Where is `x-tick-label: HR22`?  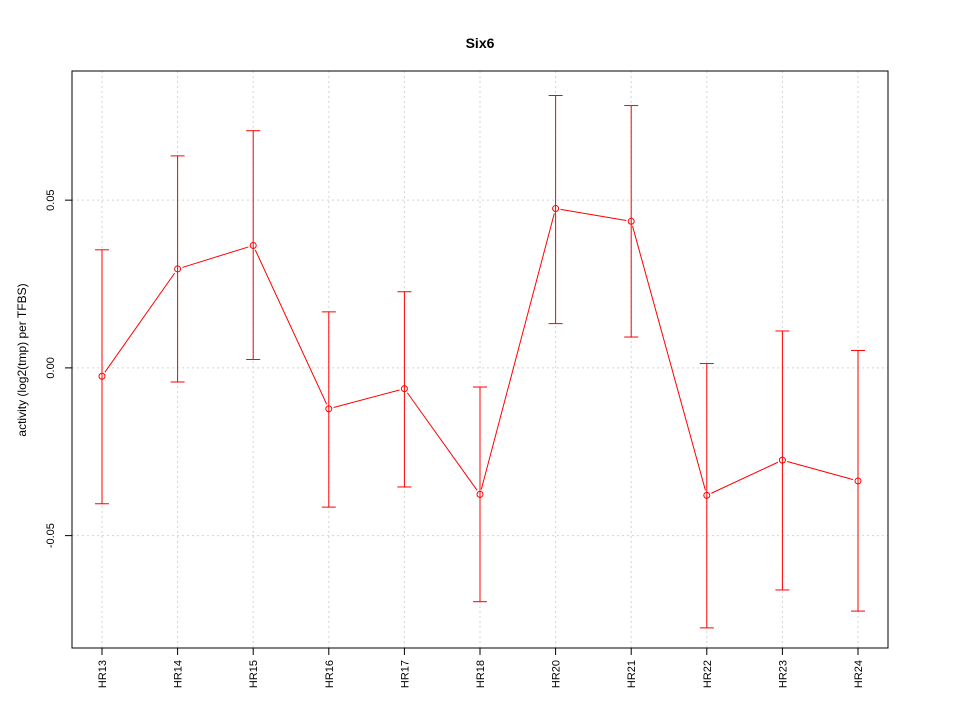
x-tick-label: HR22 is located at coordinates (708, 674).